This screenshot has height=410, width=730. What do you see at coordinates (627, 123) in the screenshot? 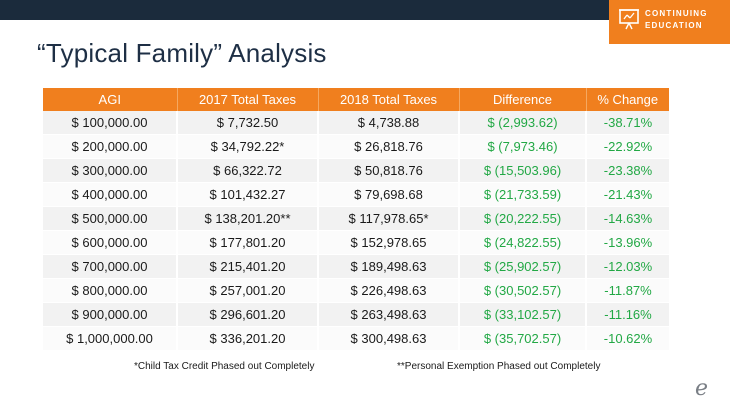
I see `cell-percent-change: -38.71%` at bounding box center [627, 123].